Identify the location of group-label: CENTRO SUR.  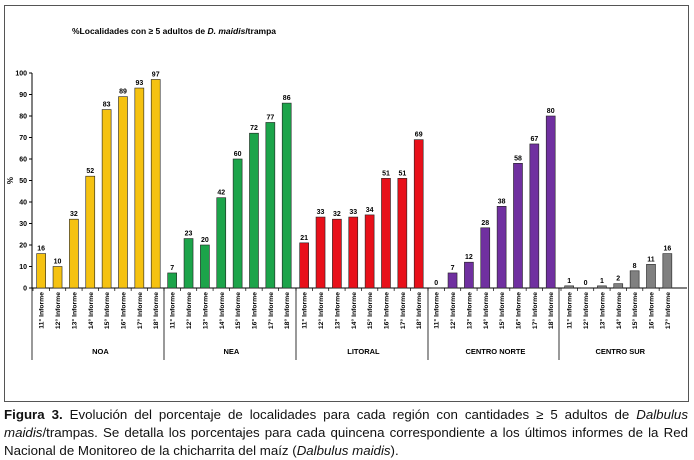
(620, 351).